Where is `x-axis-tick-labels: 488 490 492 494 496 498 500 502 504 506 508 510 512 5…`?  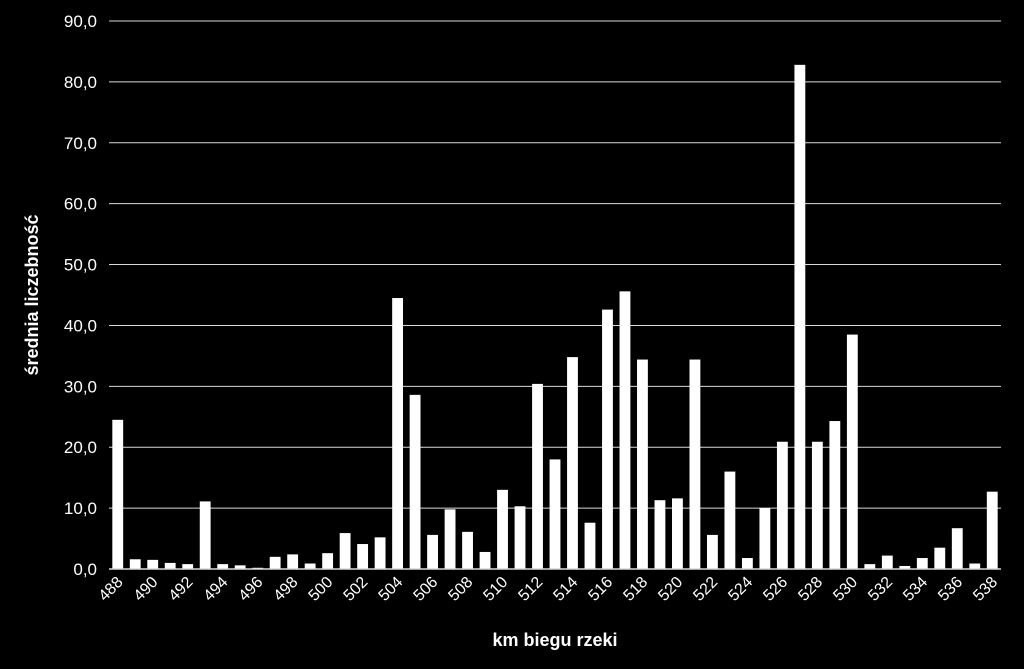
x-axis-tick-labels: 488 490 492 494 496 498 500 502 504 506 508 510 512 5… is located at coordinates (548, 589).